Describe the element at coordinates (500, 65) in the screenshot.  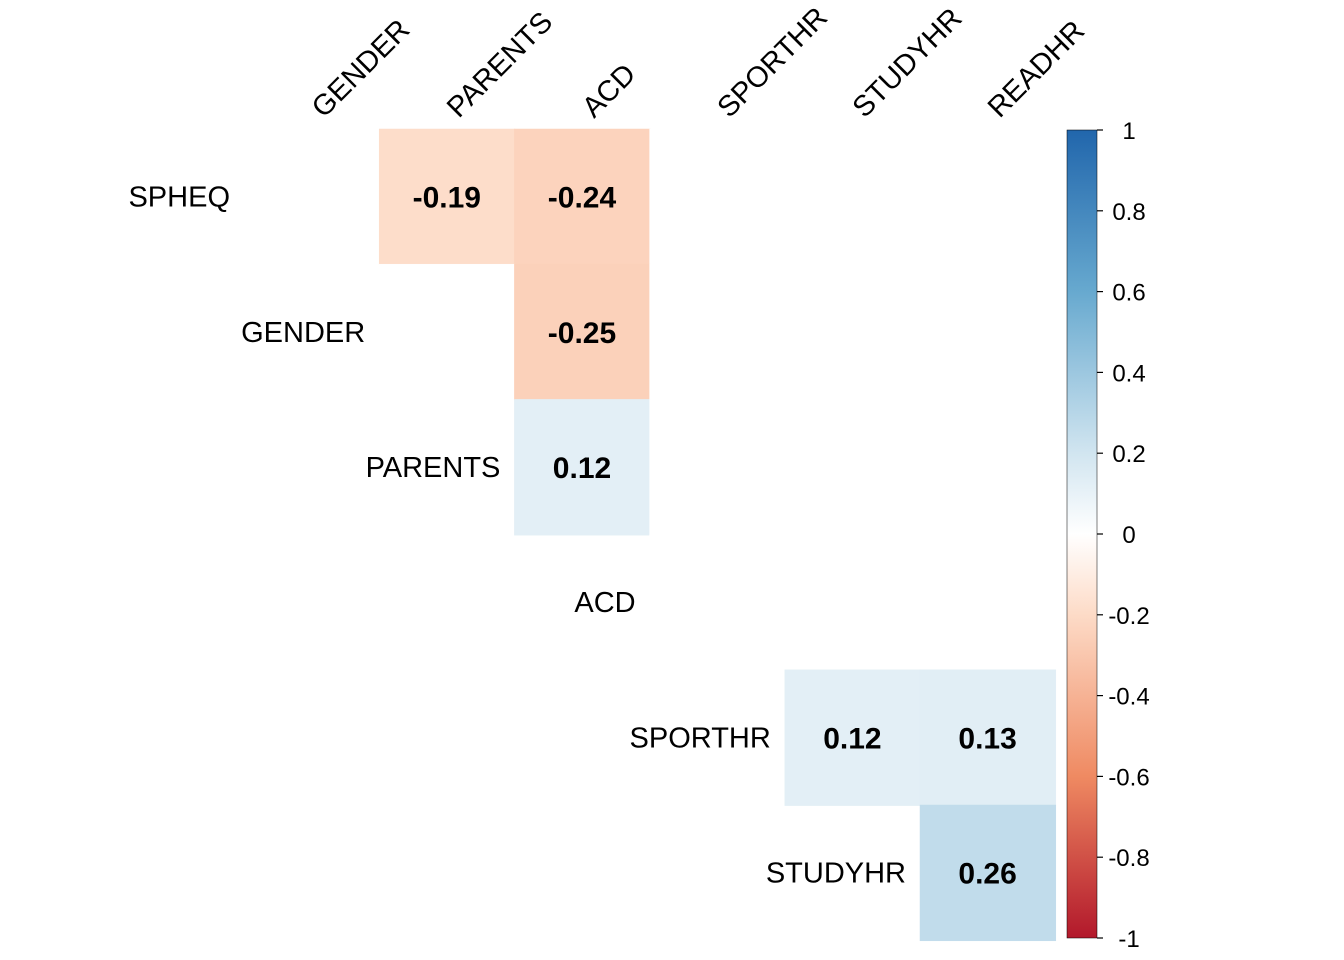
I see `column-label-parents: PARENTS` at that location.